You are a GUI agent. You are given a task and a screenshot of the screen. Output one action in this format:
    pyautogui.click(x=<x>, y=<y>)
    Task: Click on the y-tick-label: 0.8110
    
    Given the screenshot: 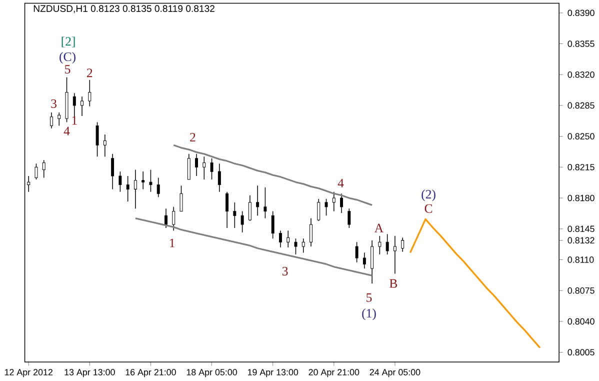 What is the action you would take?
    pyautogui.click(x=581, y=259)
    